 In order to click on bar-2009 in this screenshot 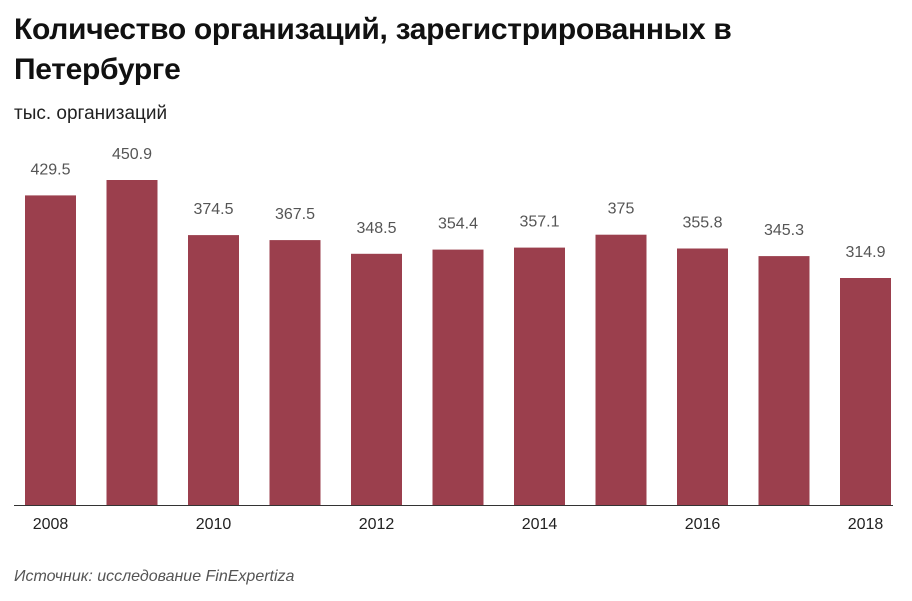, I will do `click(132, 342)`.